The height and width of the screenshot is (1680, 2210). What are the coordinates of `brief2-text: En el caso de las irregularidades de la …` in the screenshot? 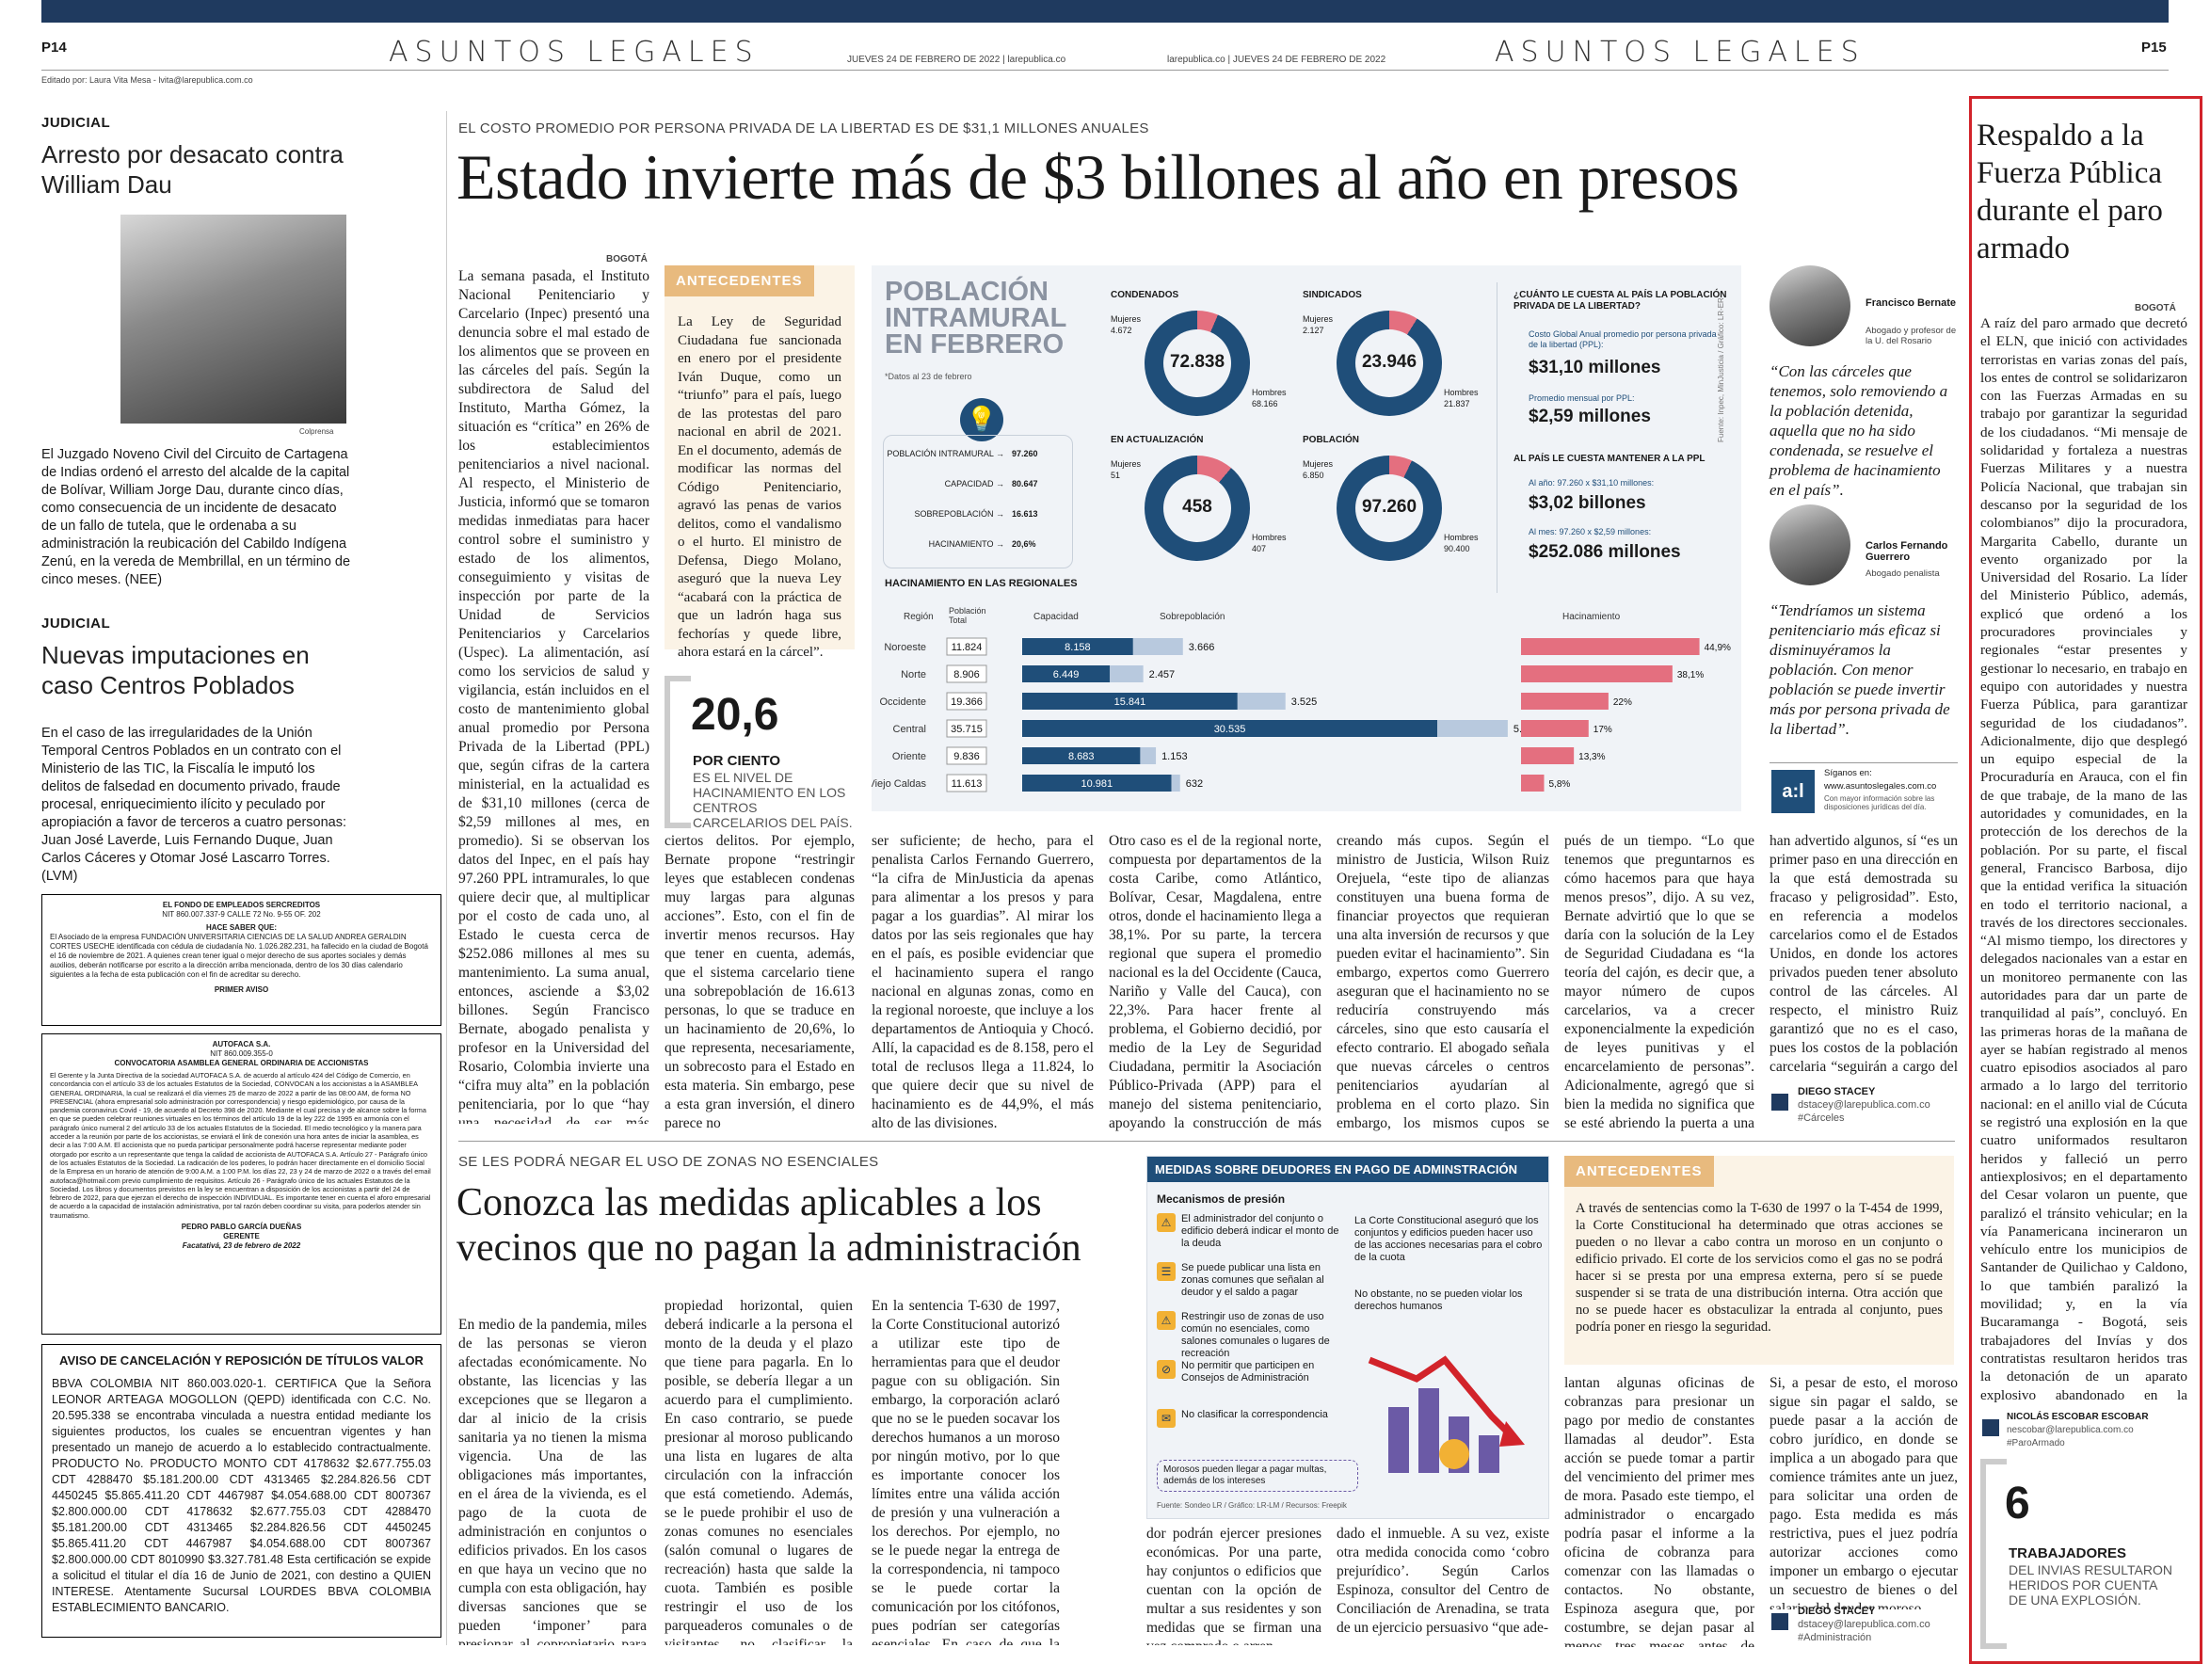 It's located at (194, 805).